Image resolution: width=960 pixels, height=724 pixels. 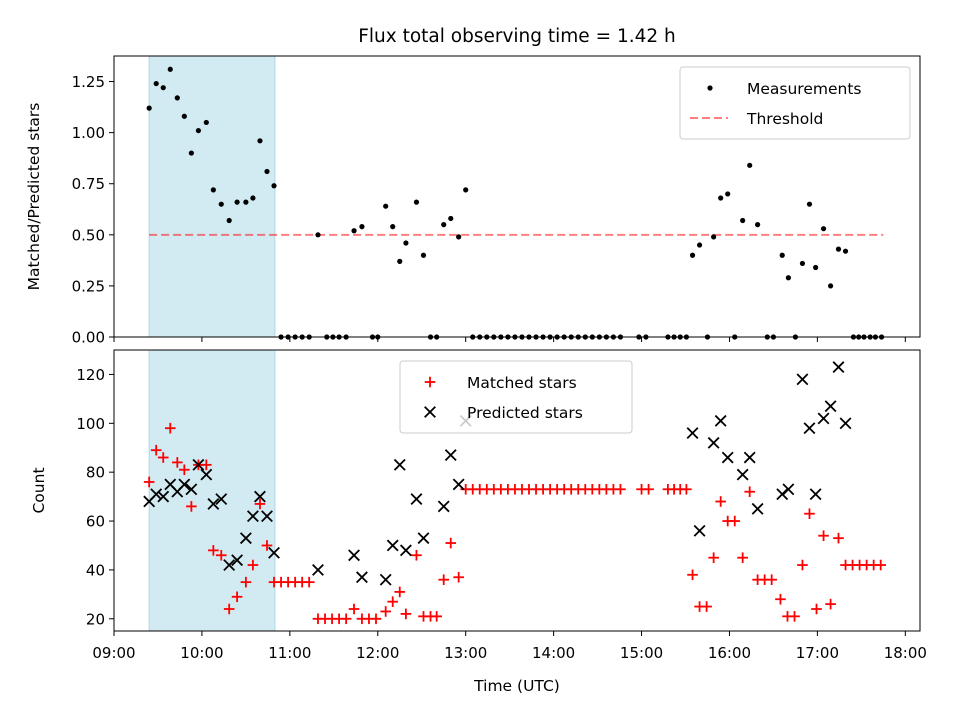 I want to click on legend: Measurements Threshold, so click(x=795, y=103).